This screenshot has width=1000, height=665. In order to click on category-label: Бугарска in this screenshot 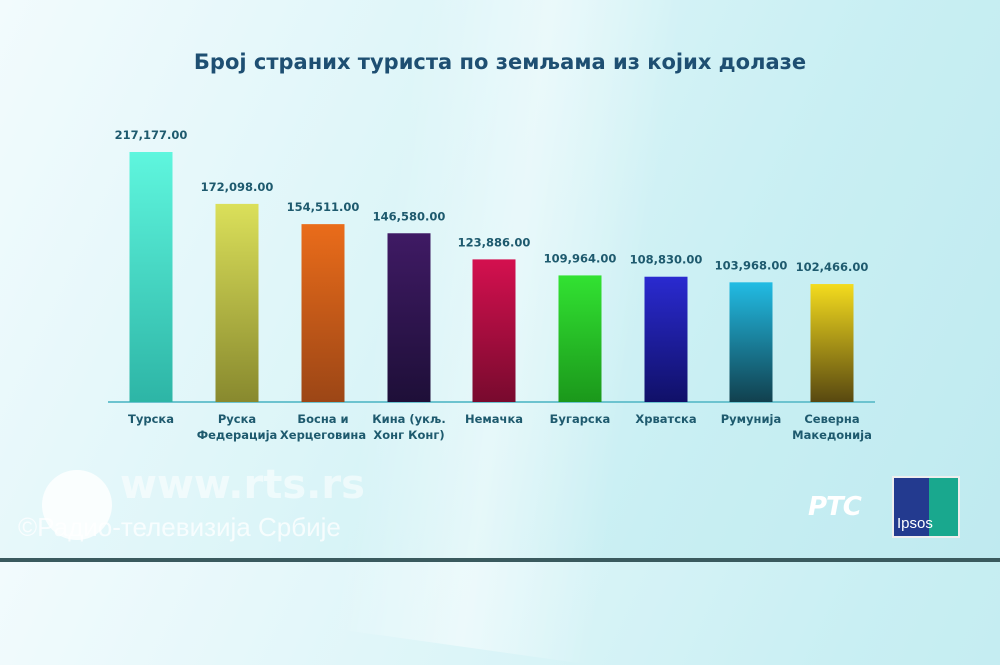, I will do `click(580, 419)`.